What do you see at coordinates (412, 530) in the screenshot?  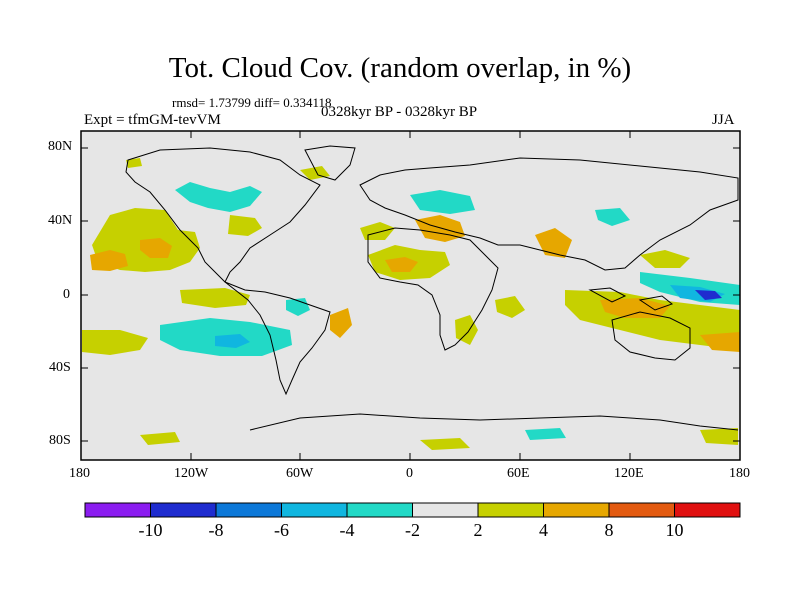 I see `colorbar-label: -2` at bounding box center [412, 530].